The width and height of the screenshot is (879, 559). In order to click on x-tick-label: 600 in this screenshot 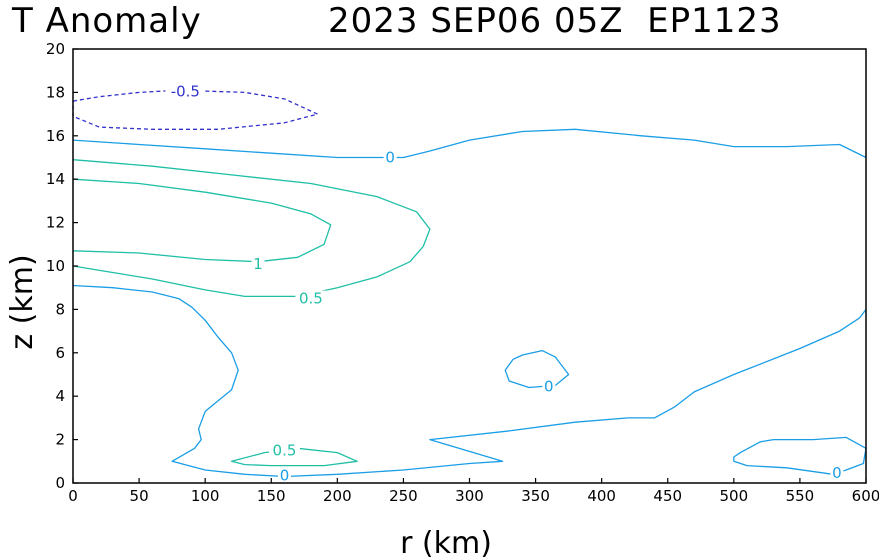, I will do `click(865, 496)`.